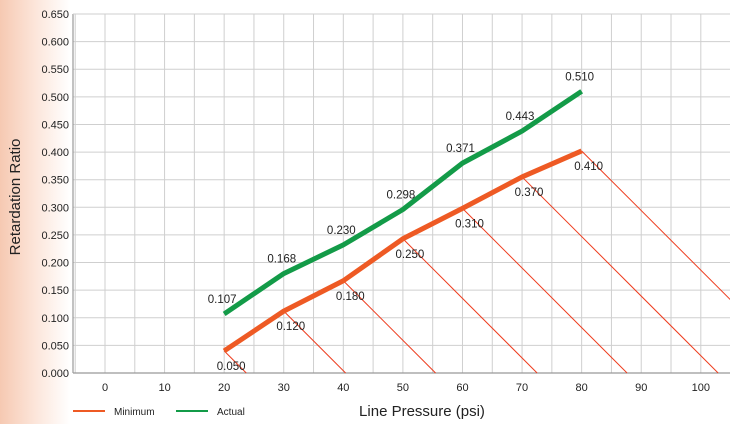 The height and width of the screenshot is (424, 730). I want to click on y-axis-title: Retardation Ratio, so click(15, 197).